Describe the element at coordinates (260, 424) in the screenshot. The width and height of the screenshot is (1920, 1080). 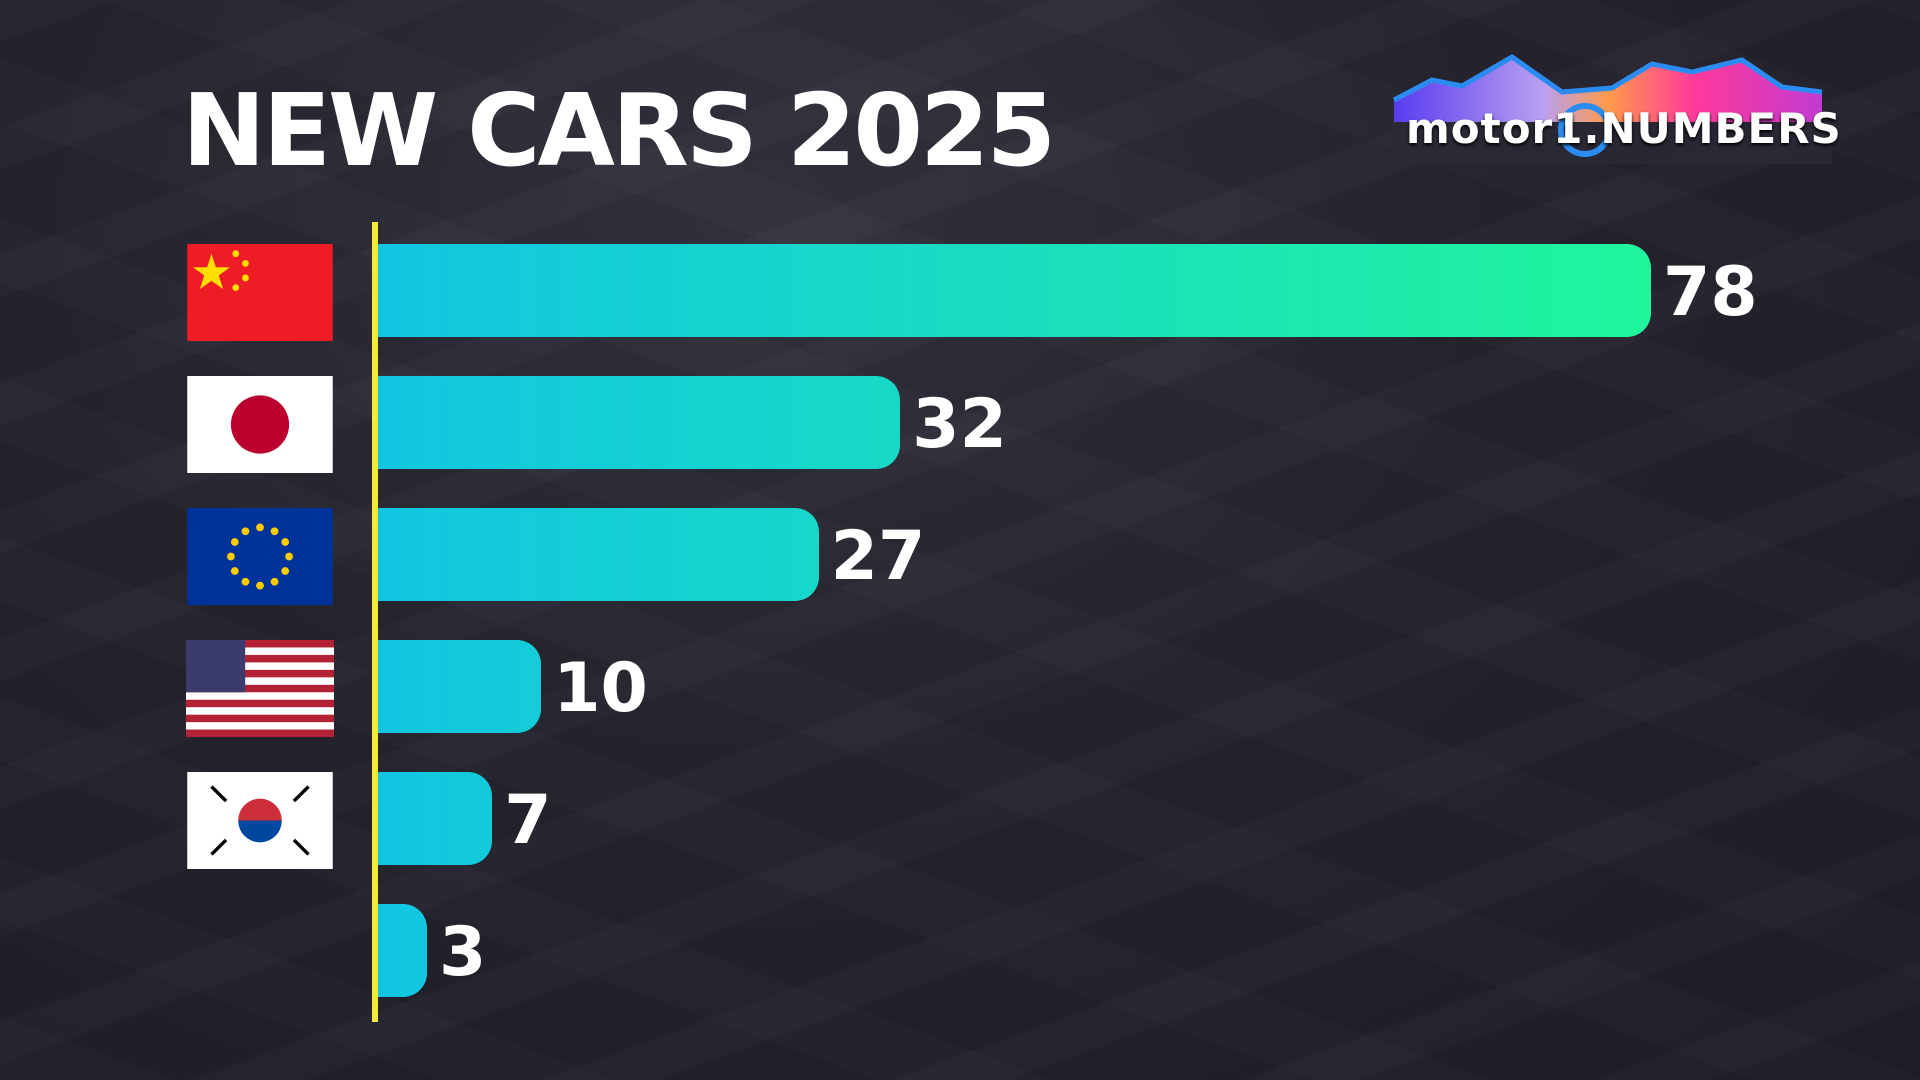
I see `japan-flag-icon` at that location.